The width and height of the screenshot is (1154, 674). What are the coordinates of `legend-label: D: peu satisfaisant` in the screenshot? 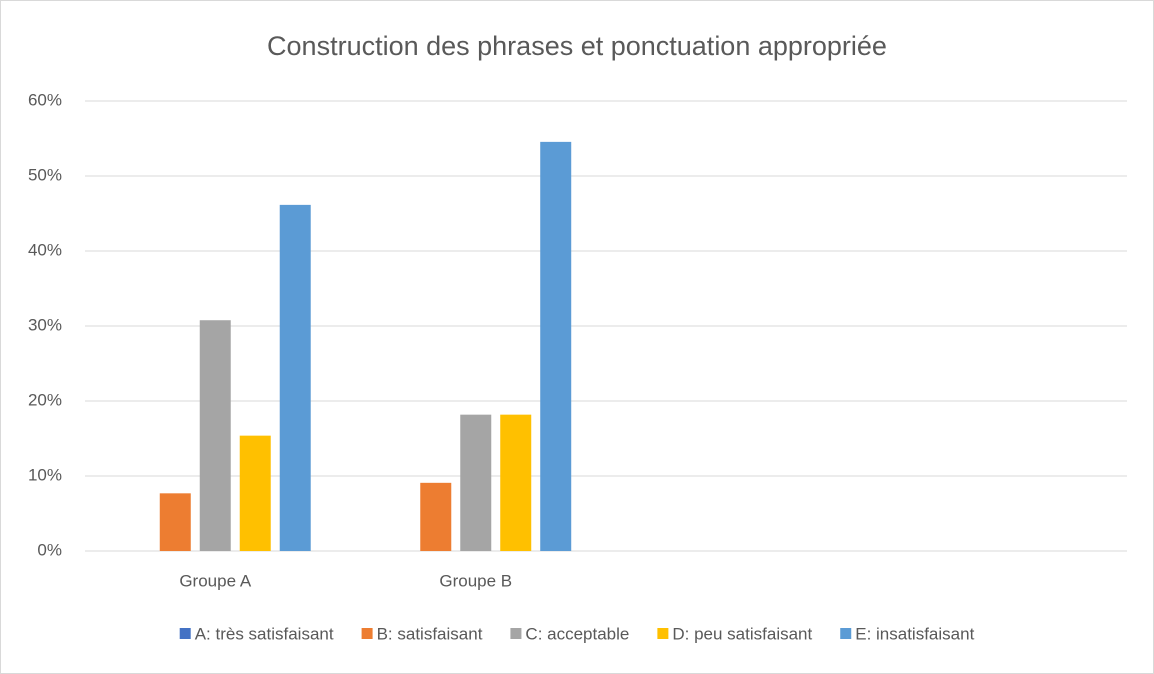 It's located at (742, 633).